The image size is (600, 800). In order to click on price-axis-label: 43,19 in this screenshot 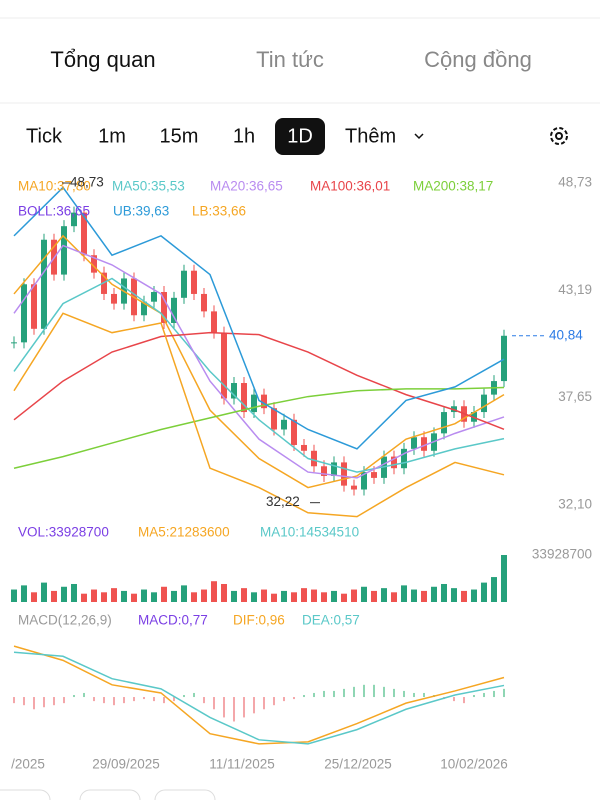, I will do `click(575, 289)`.